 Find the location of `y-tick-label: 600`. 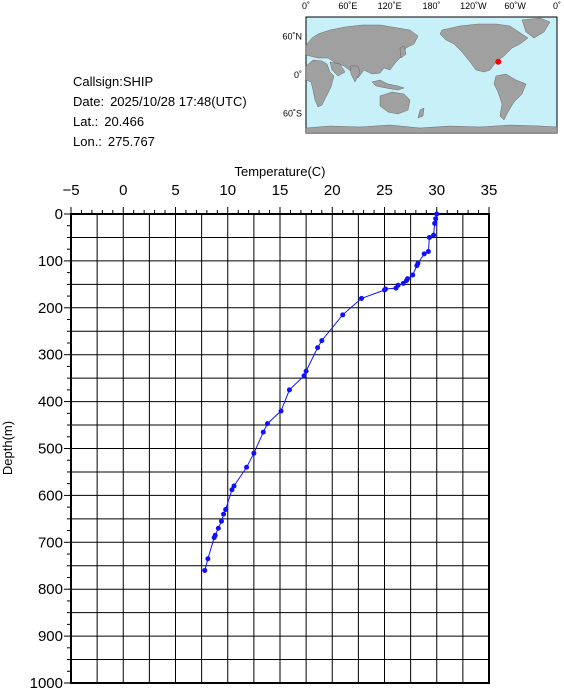

y-tick-label: 600 is located at coordinates (50, 495).